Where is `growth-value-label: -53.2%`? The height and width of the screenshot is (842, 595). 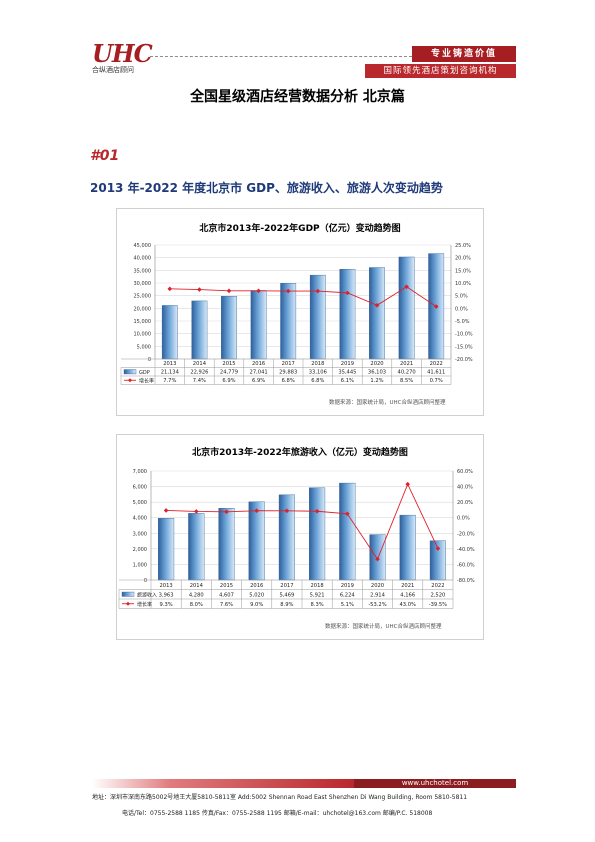 growth-value-label: -53.2% is located at coordinates (377, 605).